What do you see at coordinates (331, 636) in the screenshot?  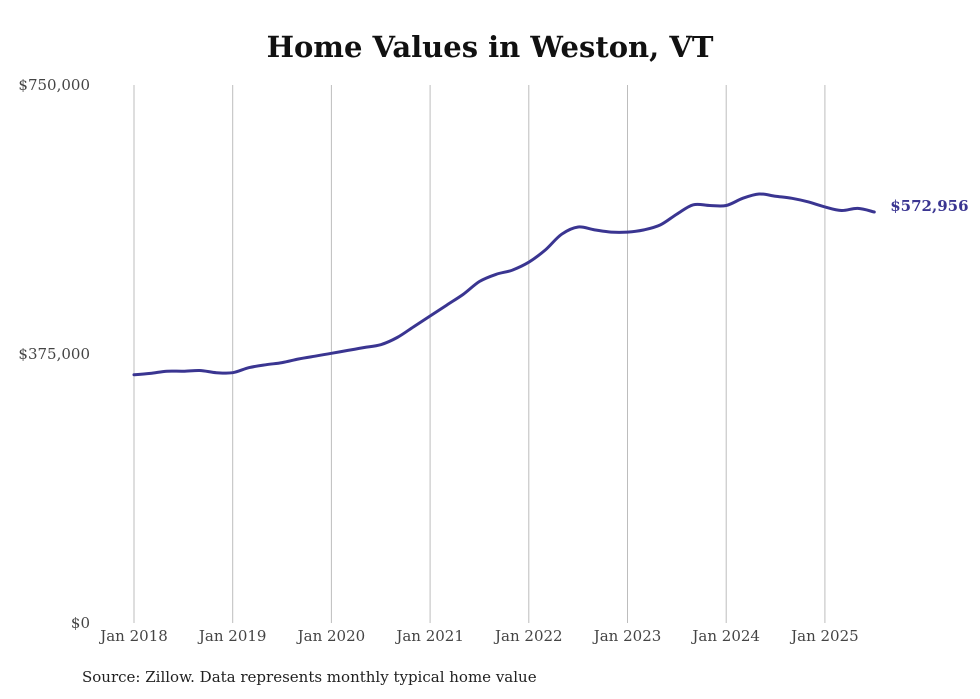 I see `x-tick-label: Jan 2020` at bounding box center [331, 636].